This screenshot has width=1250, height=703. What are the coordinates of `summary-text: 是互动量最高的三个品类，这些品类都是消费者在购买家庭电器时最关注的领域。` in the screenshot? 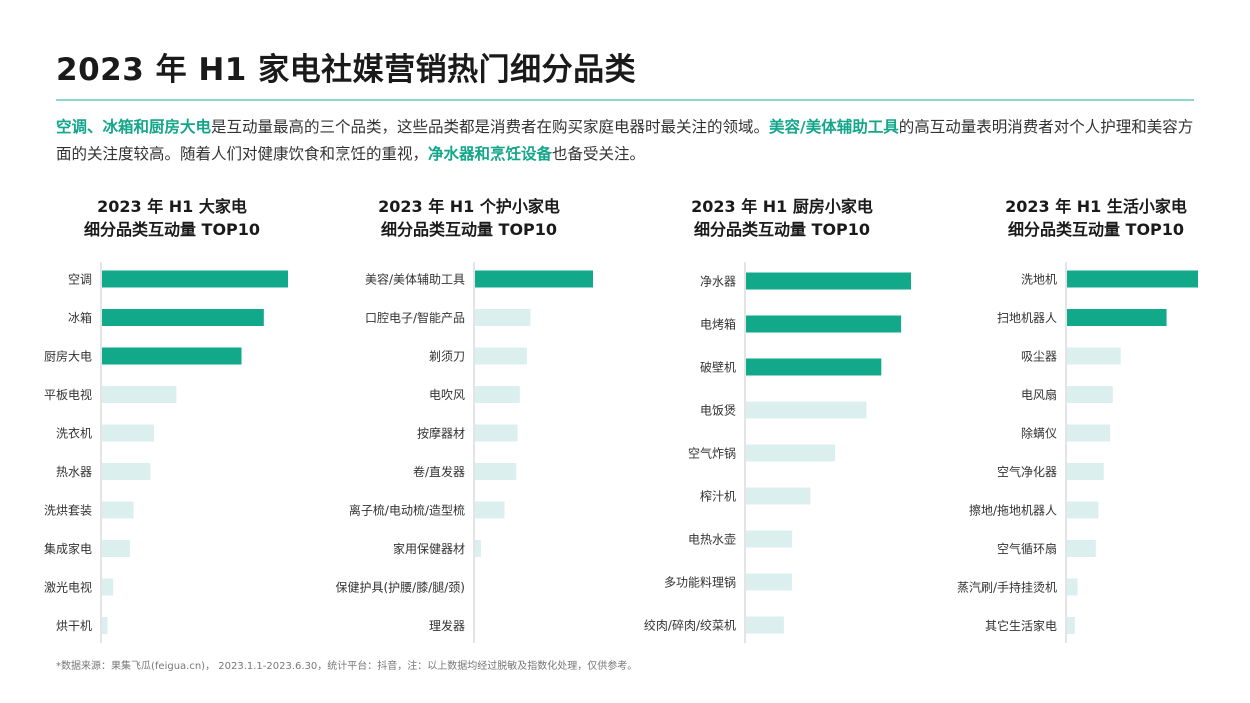 It's located at (490, 127).